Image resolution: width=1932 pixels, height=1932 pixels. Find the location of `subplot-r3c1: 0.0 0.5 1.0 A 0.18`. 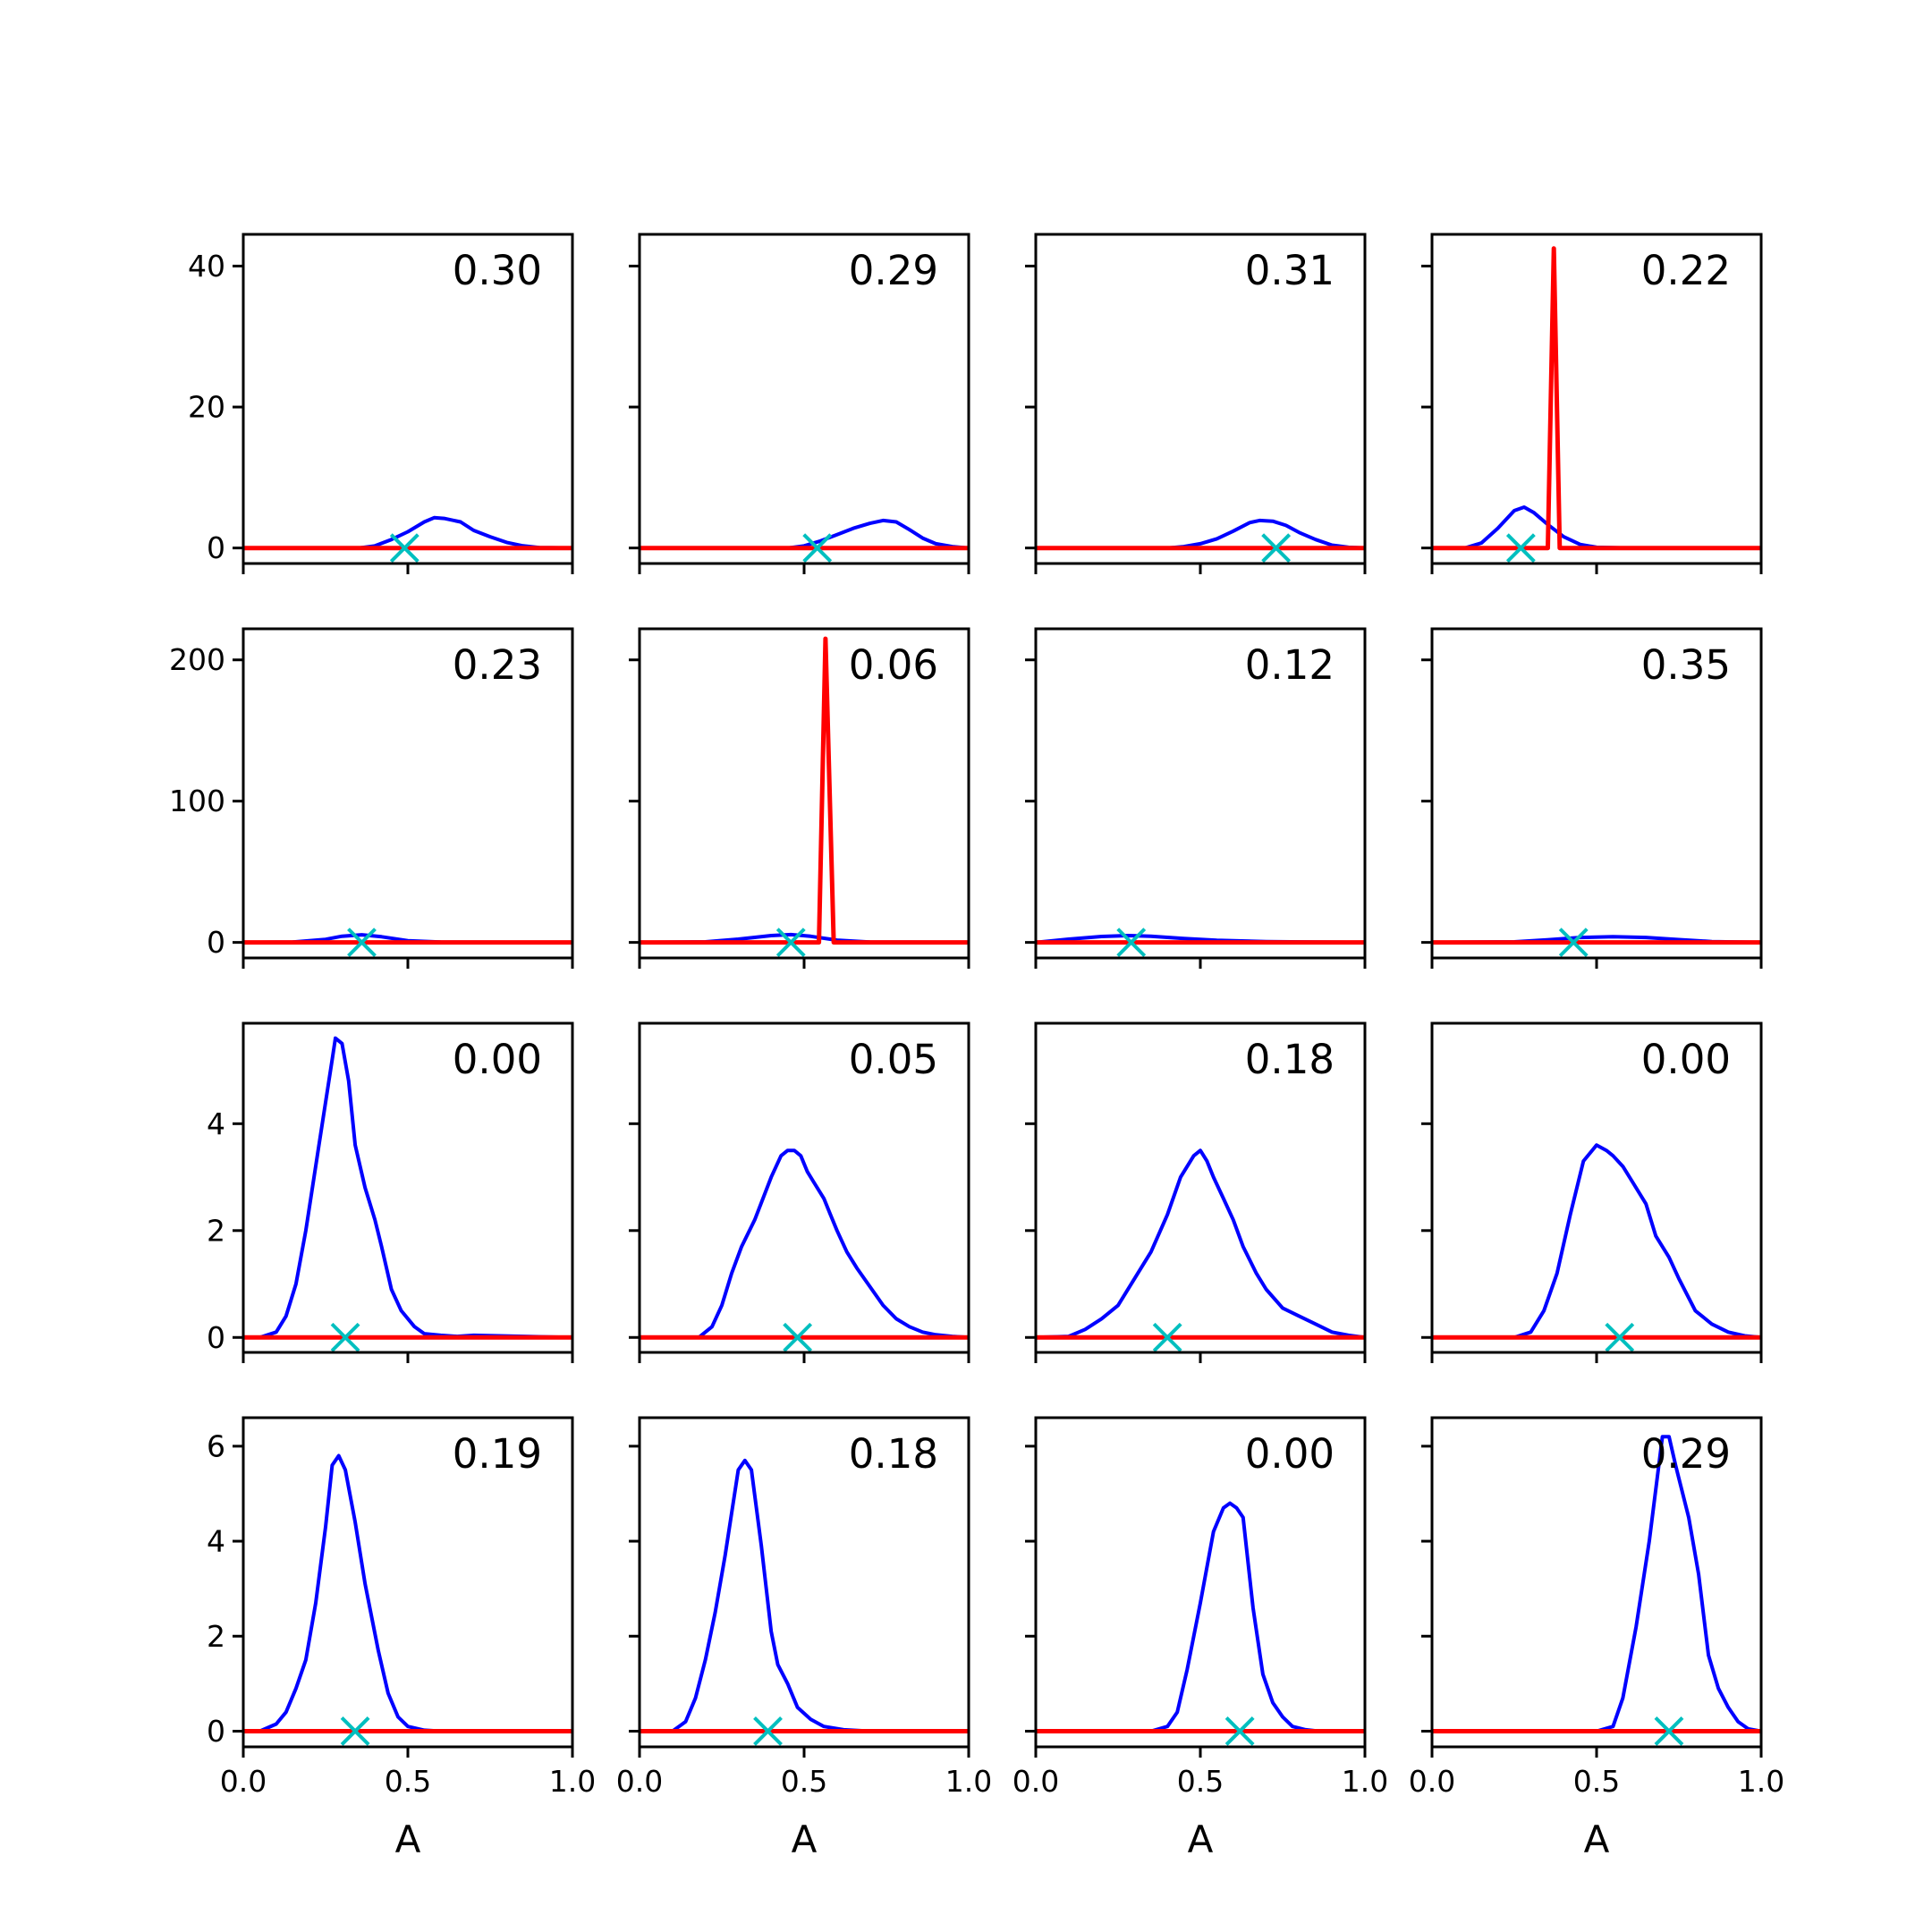

subplot-r3c1: 0.0 0.5 1.0 A 0.18 is located at coordinates (804, 1638).